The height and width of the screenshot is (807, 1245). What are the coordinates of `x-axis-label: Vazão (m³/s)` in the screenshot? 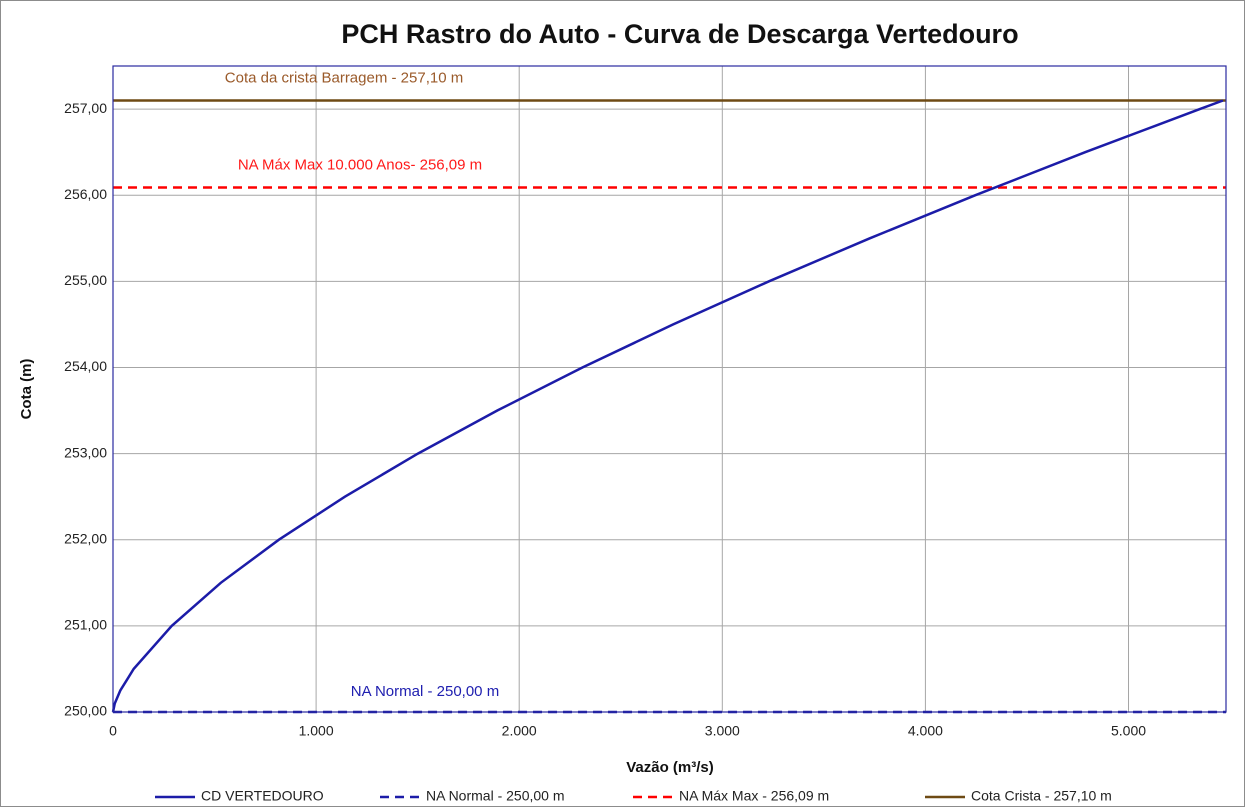 It's located at (670, 767).